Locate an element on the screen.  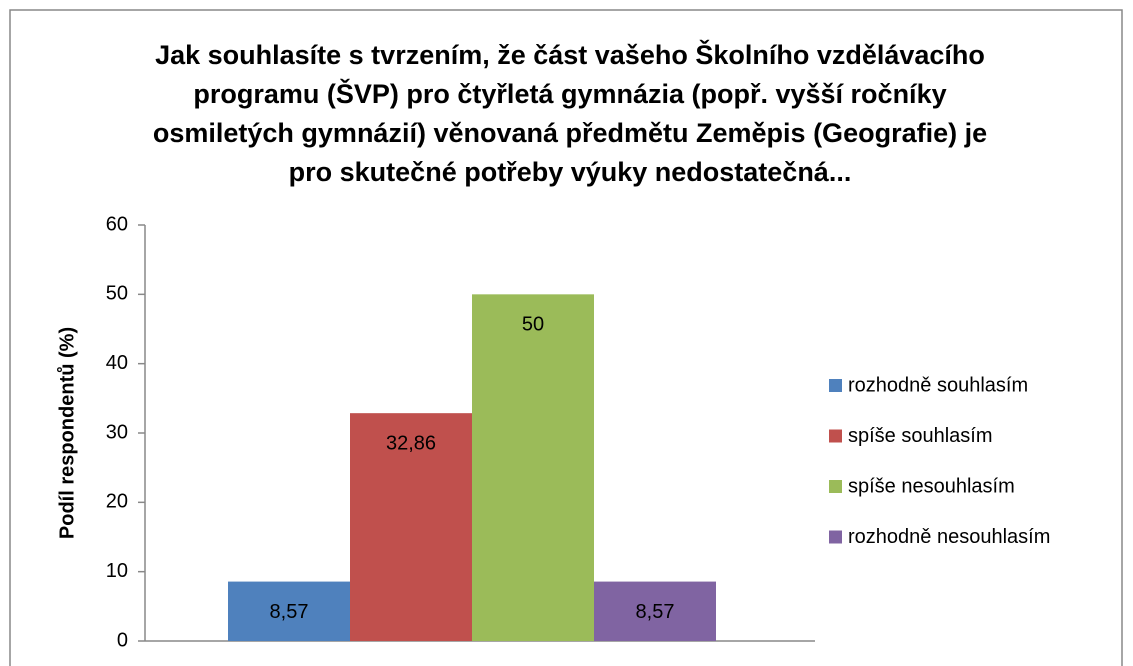
legend-label: spíše nesouhlasím is located at coordinates (931, 486).